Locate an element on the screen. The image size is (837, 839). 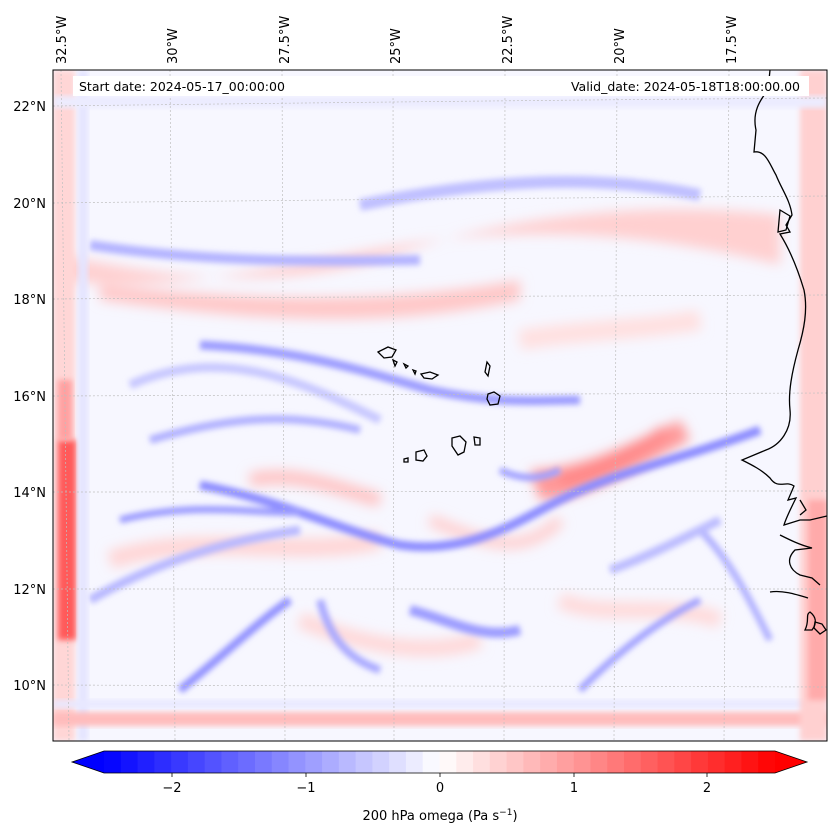
lon-label: 27.5°W is located at coordinates (285, 40).